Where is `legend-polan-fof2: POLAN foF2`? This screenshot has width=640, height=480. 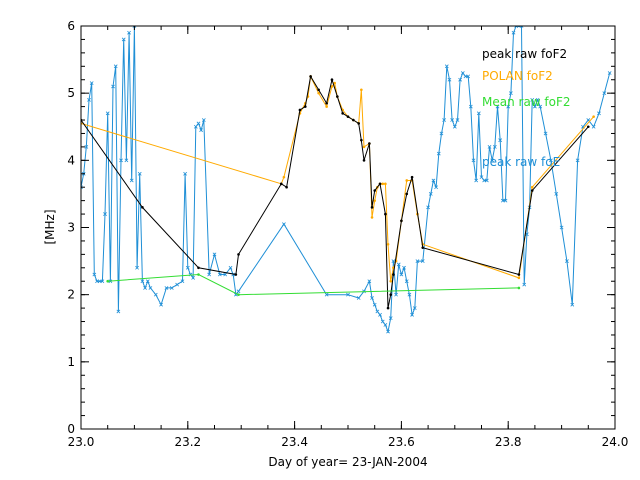 legend-polan-fof2: POLAN foF2 is located at coordinates (517, 76).